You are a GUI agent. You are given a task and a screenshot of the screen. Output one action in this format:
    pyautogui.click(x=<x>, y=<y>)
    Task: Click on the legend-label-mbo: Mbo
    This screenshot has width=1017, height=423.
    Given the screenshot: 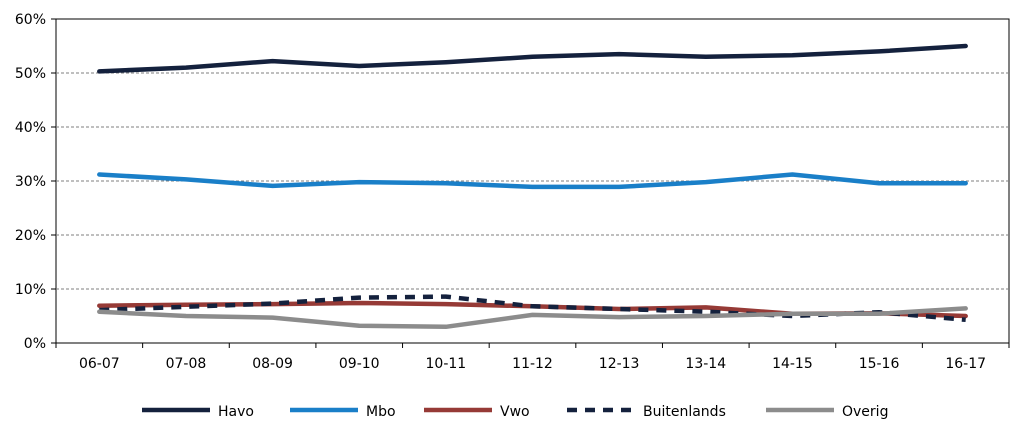 What is the action you would take?
    pyautogui.click(x=381, y=412)
    